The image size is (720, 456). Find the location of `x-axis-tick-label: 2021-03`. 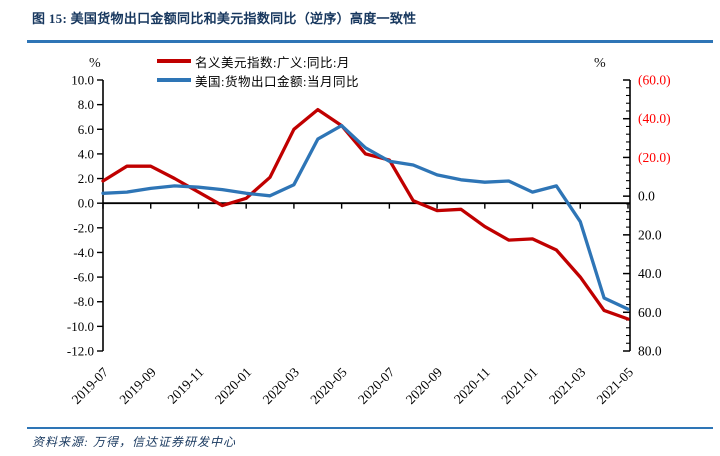

x-axis-tick-label: 2021-03 is located at coordinates (567, 385).